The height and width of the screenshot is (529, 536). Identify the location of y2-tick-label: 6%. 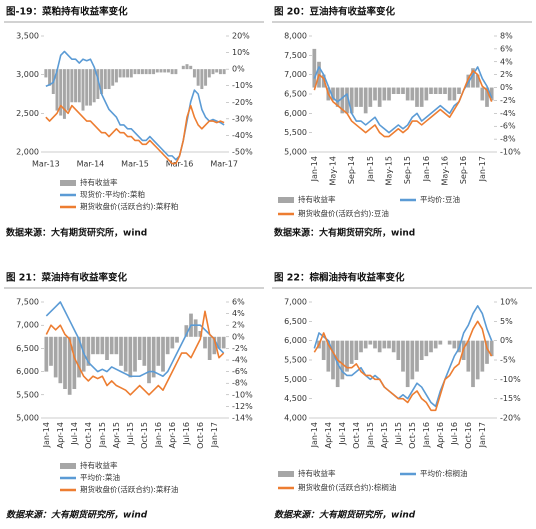
(238, 302).